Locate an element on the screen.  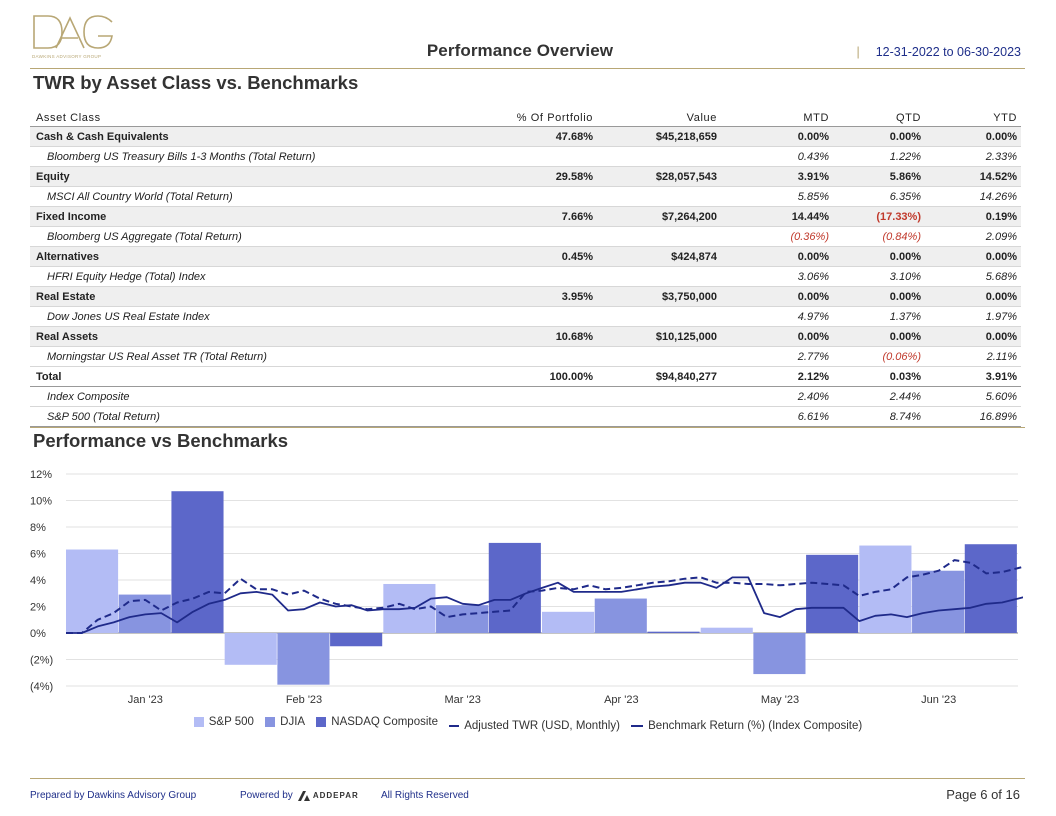
row-name: Alternatives is located at coordinates (225, 256).